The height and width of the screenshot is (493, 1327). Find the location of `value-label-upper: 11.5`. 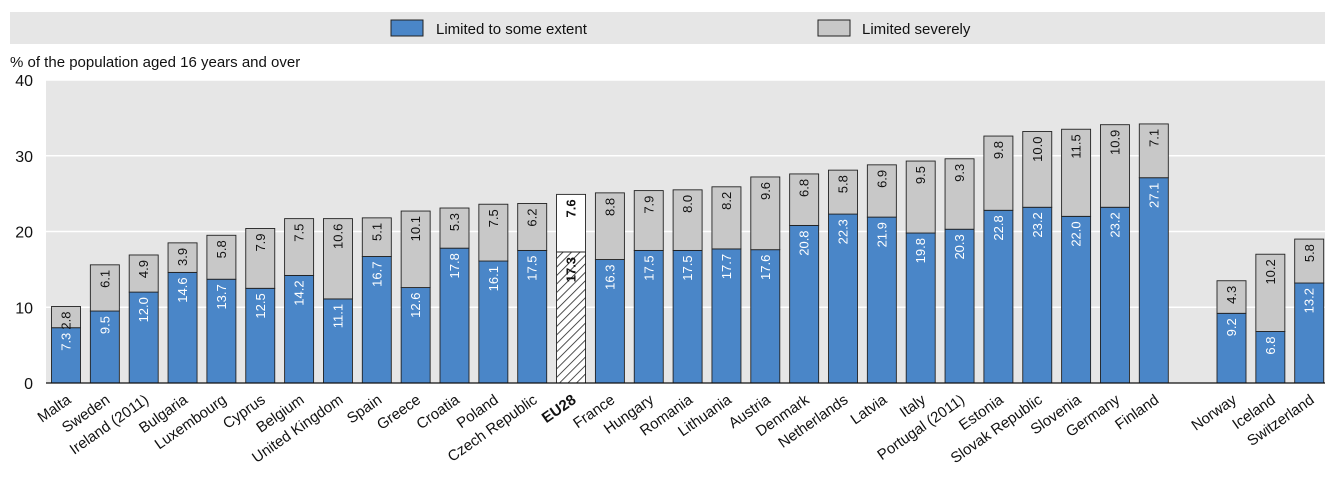

value-label-upper: 11.5 is located at coordinates (1076, 146).